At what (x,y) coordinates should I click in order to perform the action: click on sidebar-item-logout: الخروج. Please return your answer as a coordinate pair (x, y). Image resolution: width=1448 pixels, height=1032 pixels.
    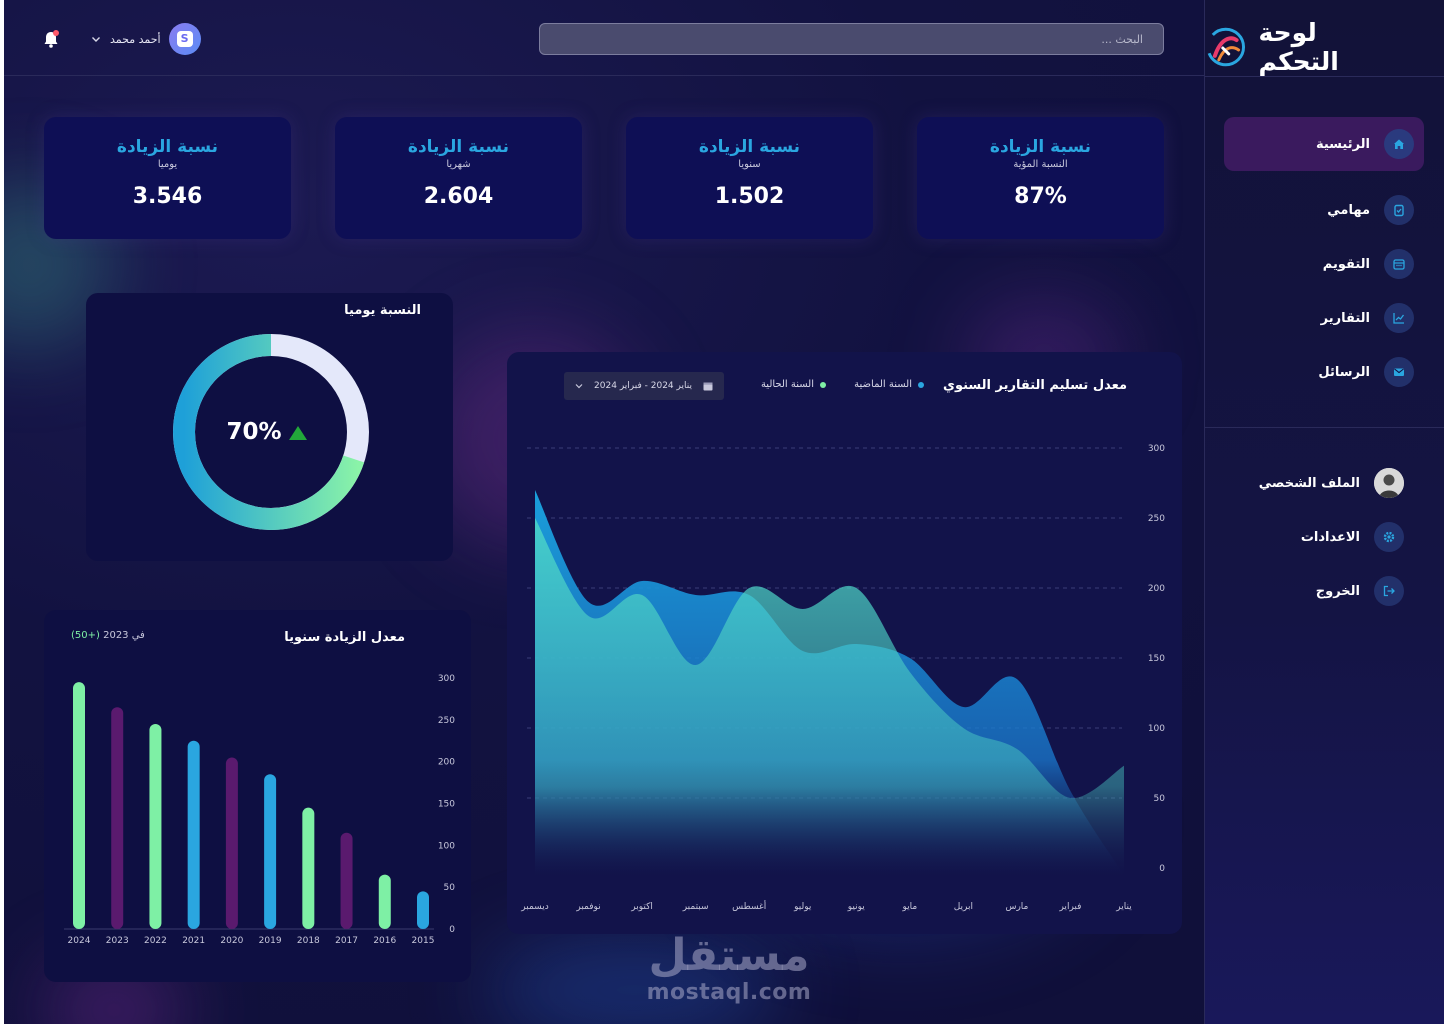
    Looking at the image, I should click on (1324, 591).